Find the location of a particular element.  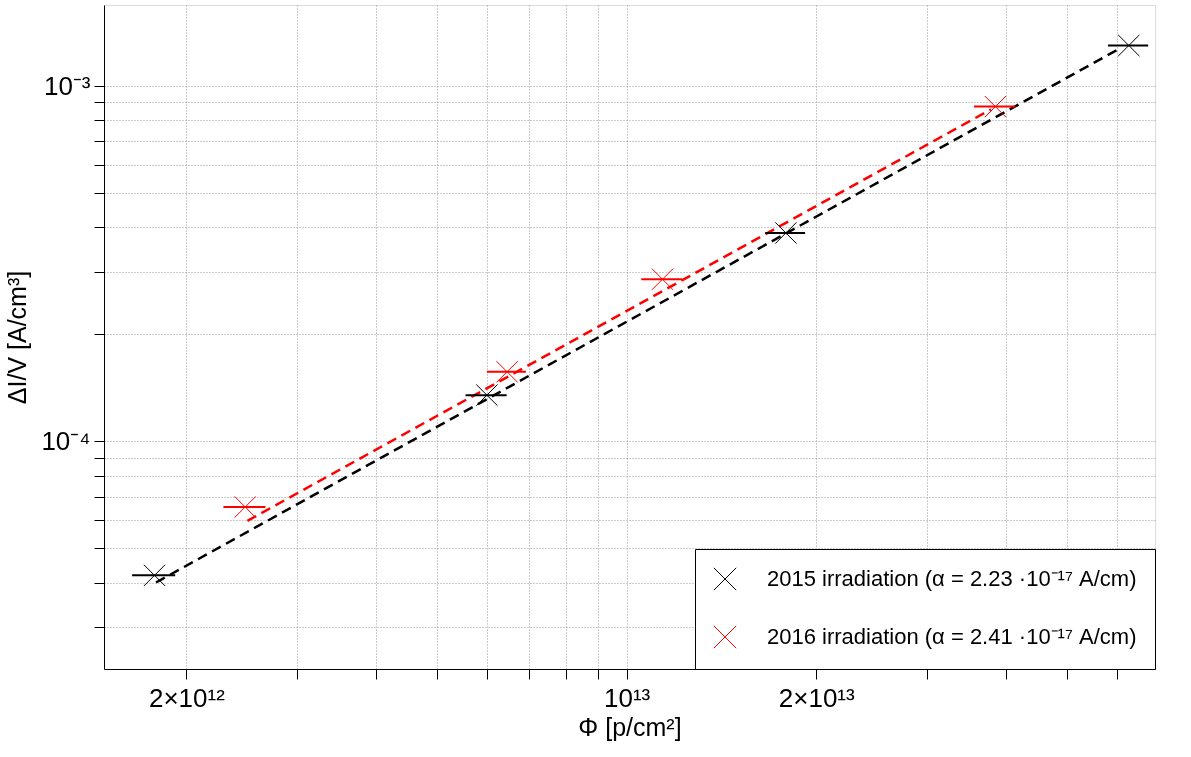

y-axis-title: ΔI/V [A/cm³] is located at coordinates (17, 337).